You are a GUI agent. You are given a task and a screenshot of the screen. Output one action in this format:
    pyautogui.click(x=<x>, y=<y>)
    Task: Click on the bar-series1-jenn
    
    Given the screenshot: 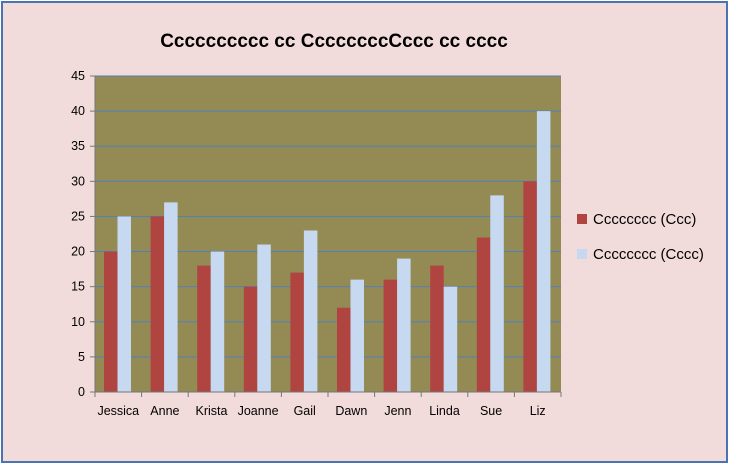 What is the action you would take?
    pyautogui.click(x=390, y=335)
    